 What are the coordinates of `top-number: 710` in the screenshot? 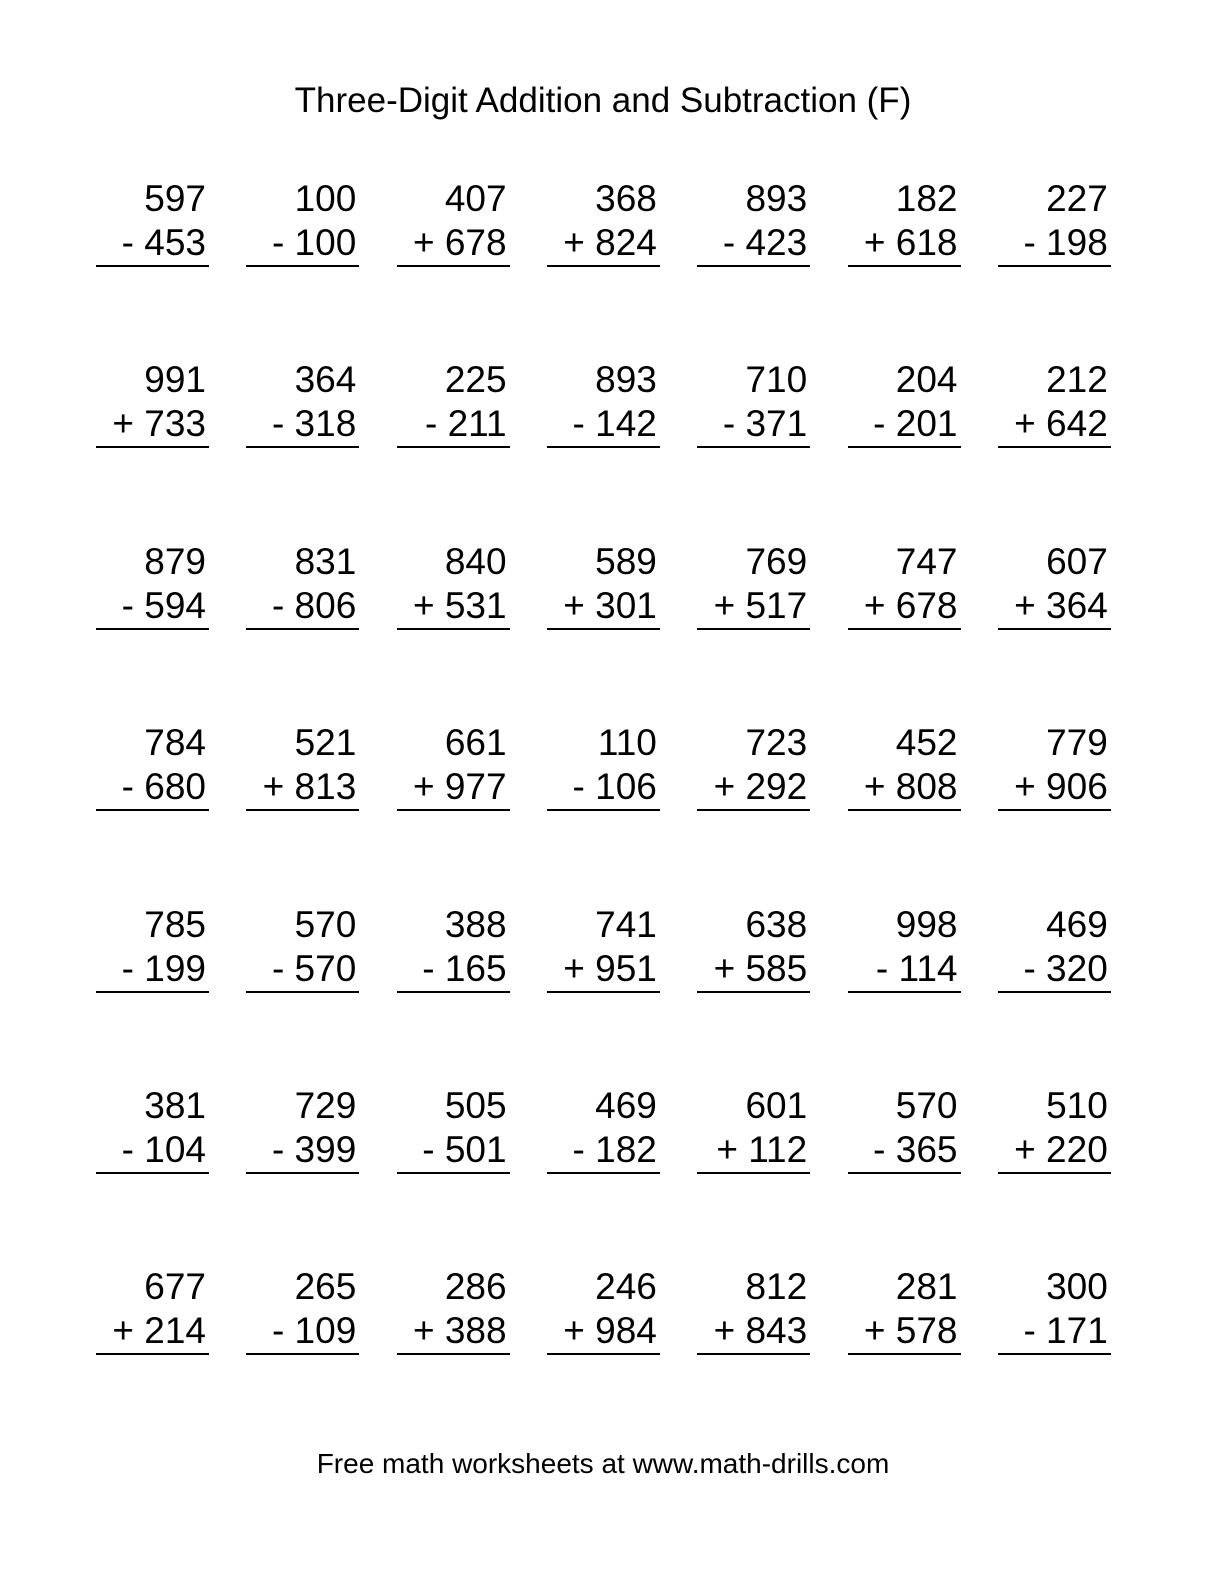 It's located at (776, 380).